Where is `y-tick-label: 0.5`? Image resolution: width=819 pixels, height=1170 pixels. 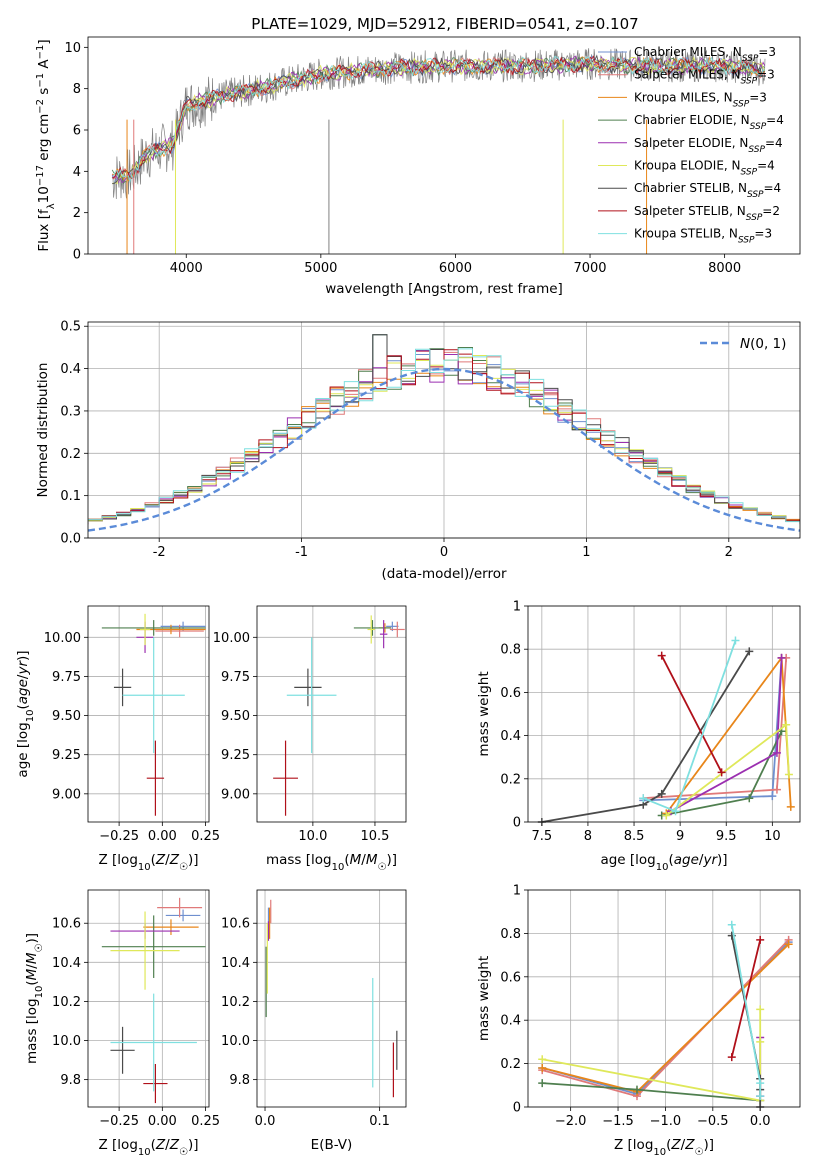
y-tick-label: 0.5 is located at coordinates (70, 327).